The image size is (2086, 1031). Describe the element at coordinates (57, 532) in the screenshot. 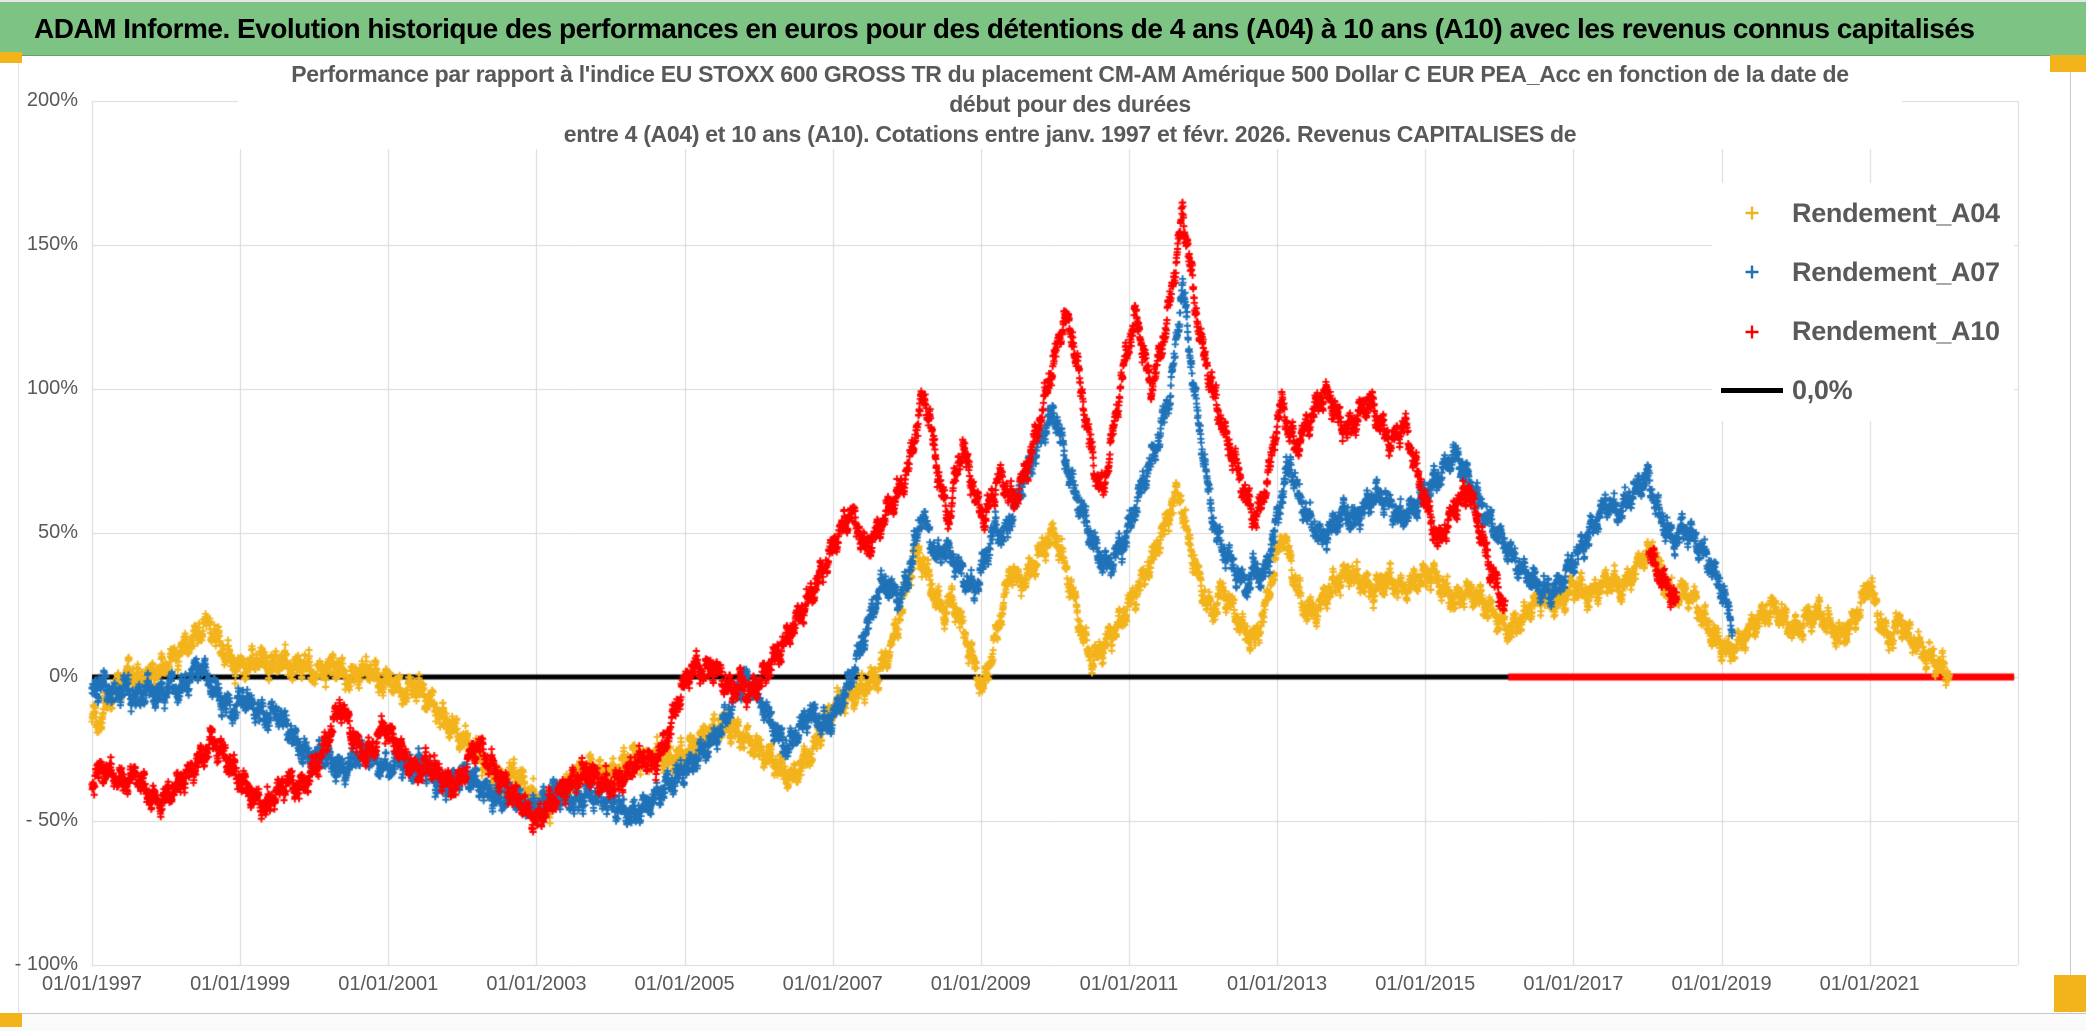

I see `y-axis-label: 50%` at that location.